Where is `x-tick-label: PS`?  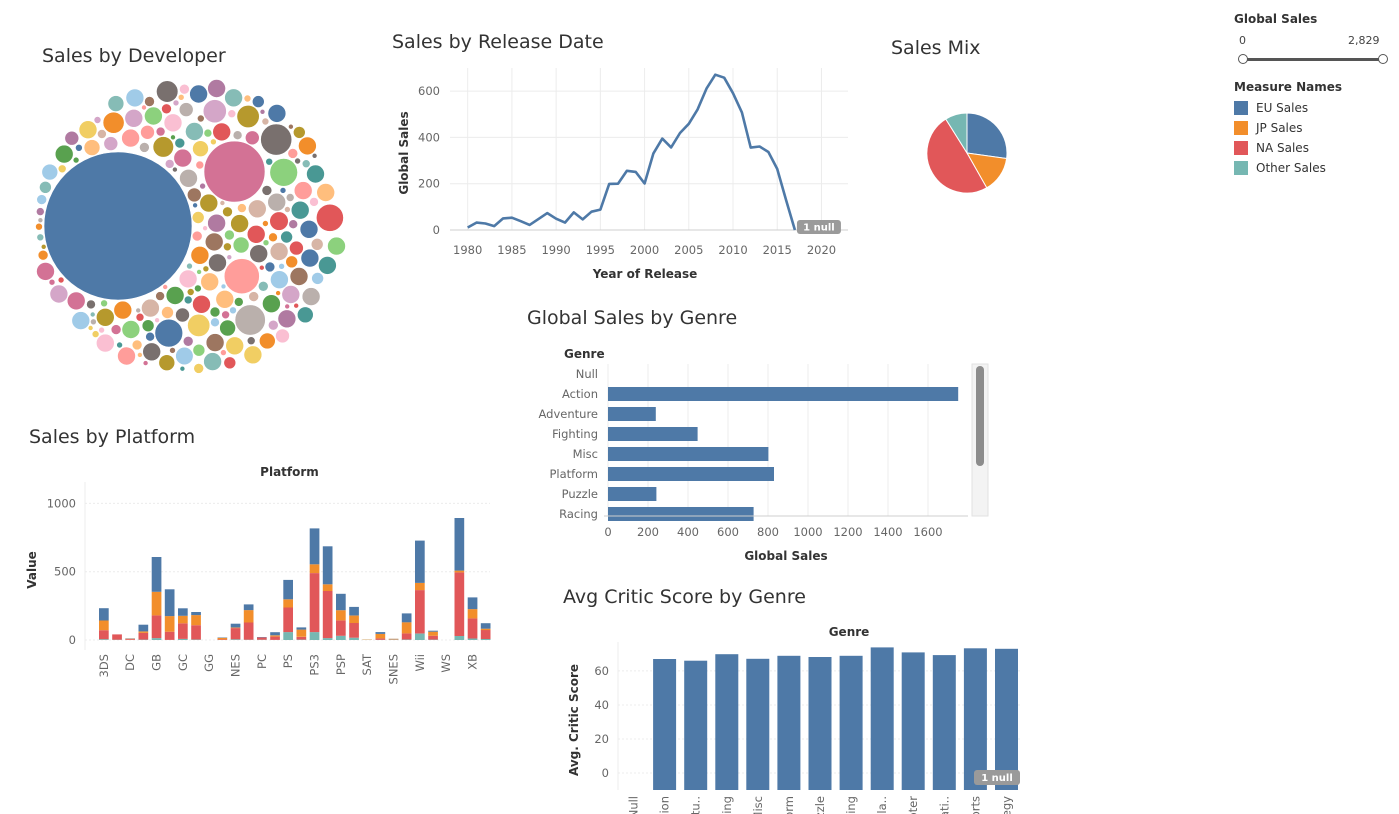 x-tick-label: PS is located at coordinates (288, 661).